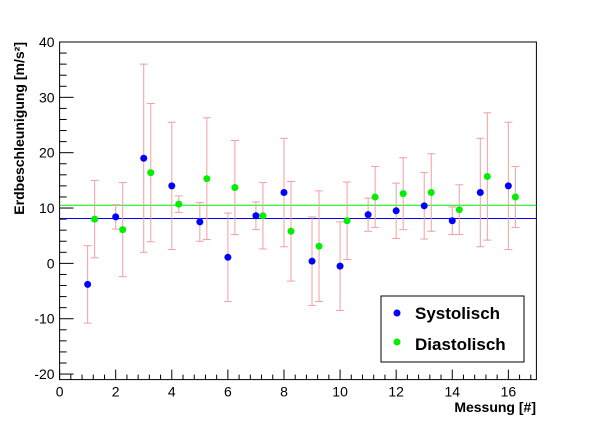 Image resolution: width=596 pixels, height=422 pixels. I want to click on x-tick-label: 6, so click(228, 392).